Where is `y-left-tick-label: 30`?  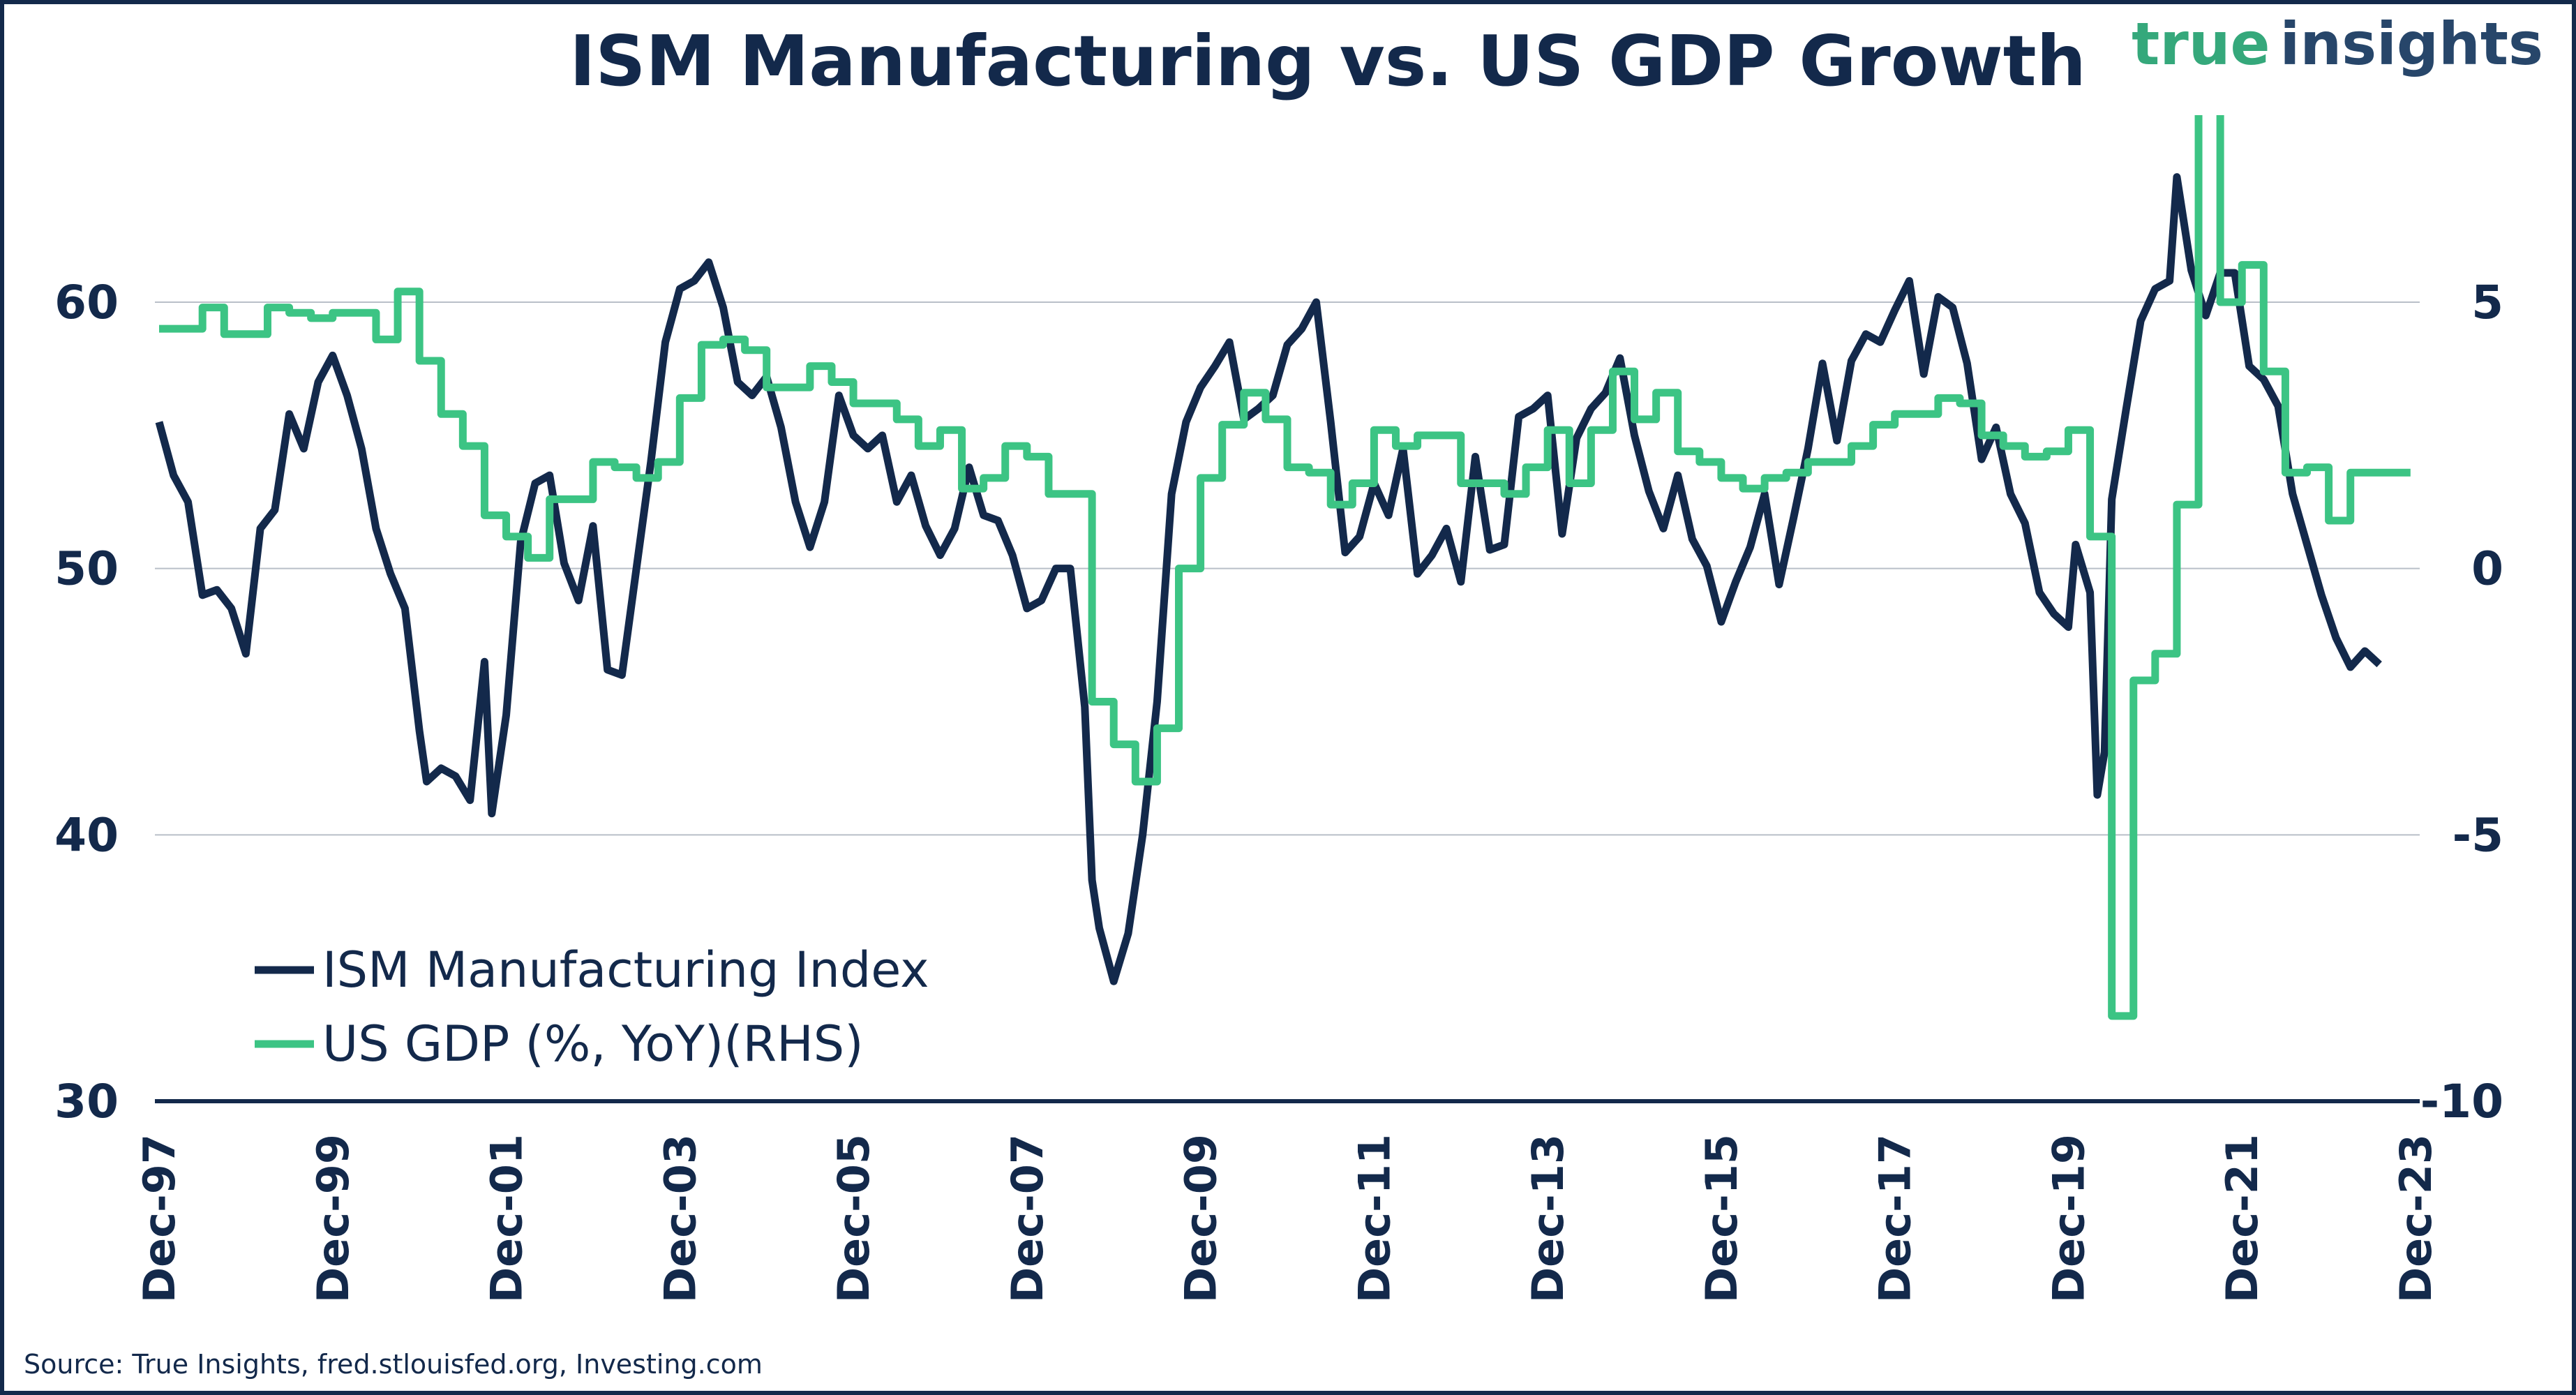 y-left-tick-label: 30 is located at coordinates (86, 1102).